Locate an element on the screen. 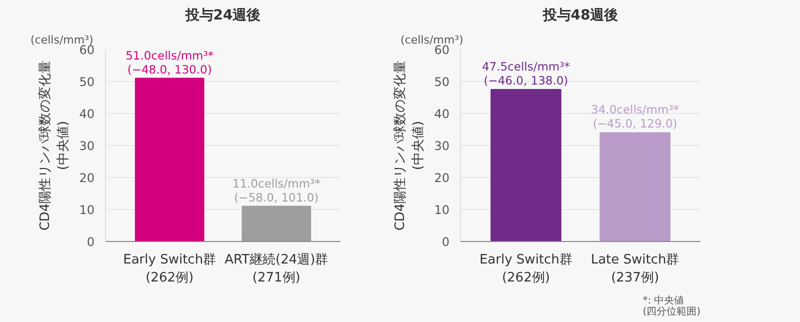 This screenshot has width=800, height=322. data-label: 51.0cells/mm³* (−48.0, 130.0) is located at coordinates (170, 62).